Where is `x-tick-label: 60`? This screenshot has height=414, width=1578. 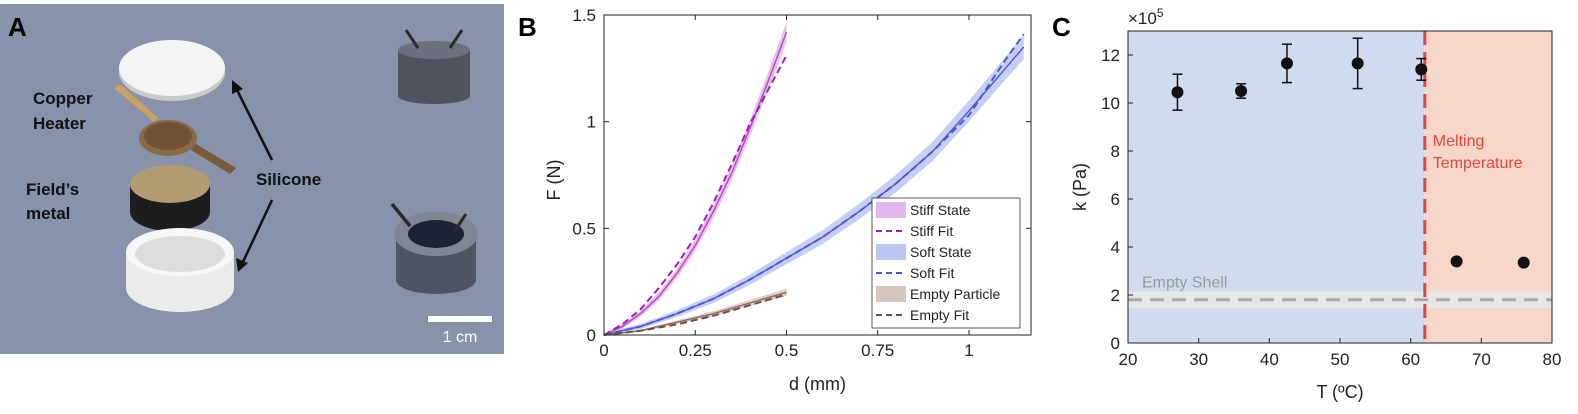 x-tick-label: 60 is located at coordinates (1410, 359).